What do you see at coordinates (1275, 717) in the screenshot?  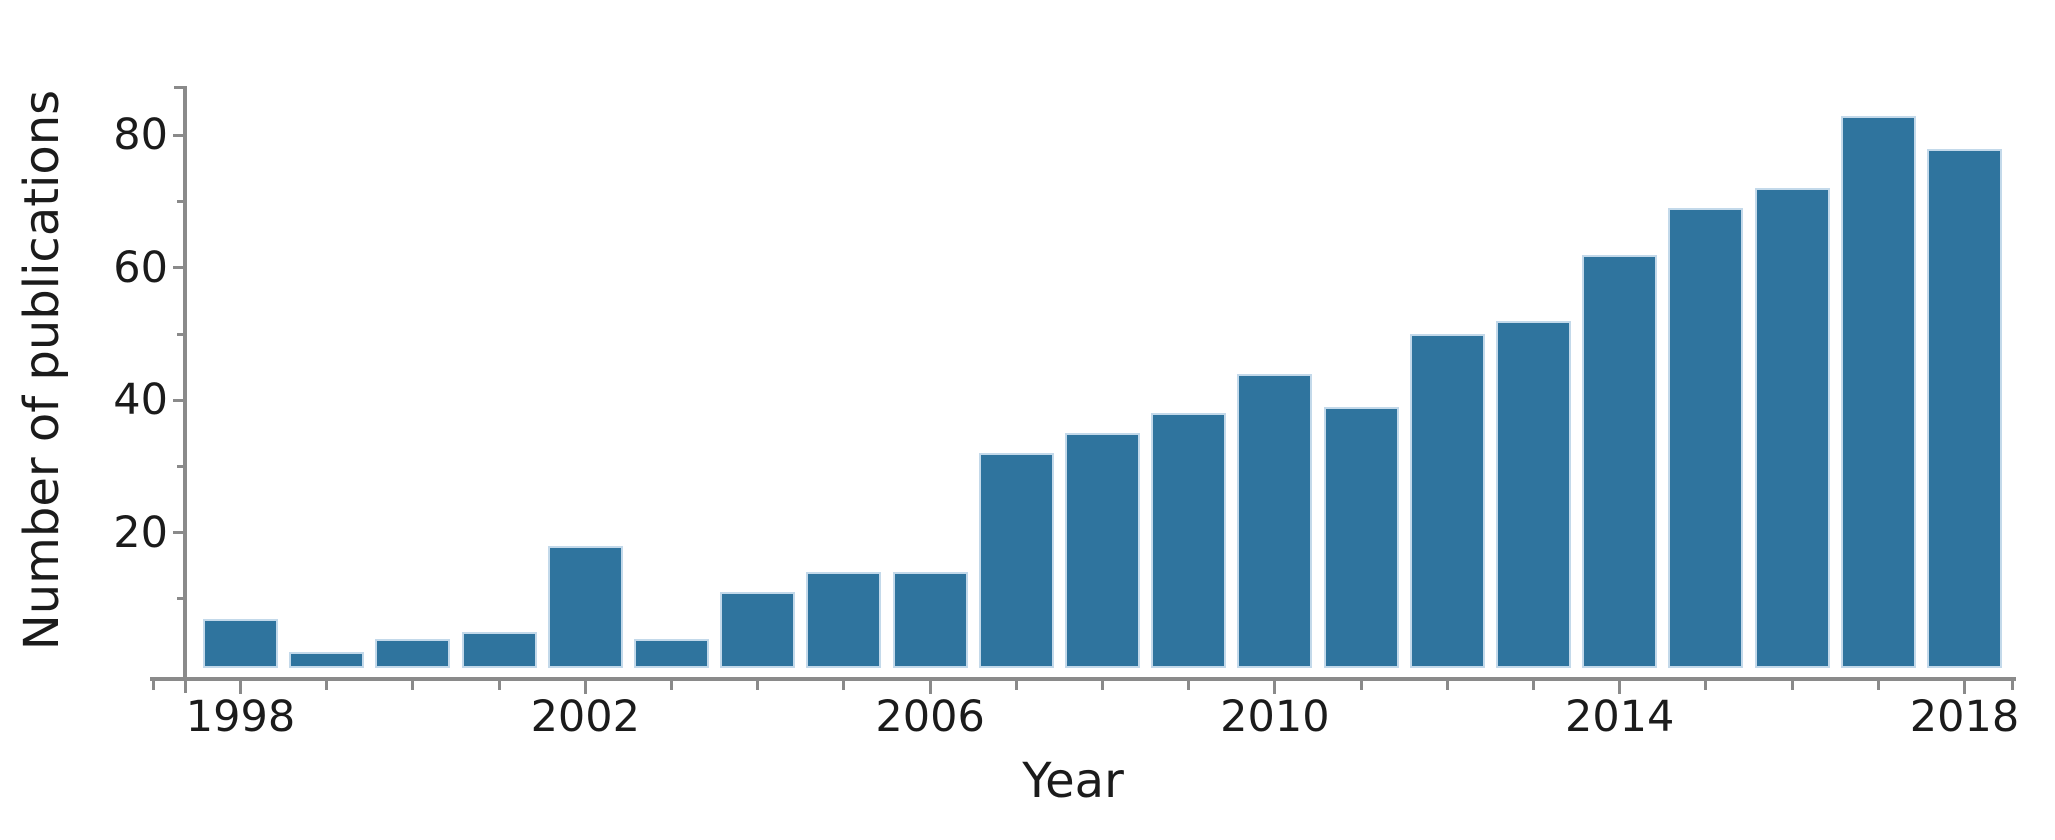 I see `x-tick-label-2010: 2010` at bounding box center [1275, 717].